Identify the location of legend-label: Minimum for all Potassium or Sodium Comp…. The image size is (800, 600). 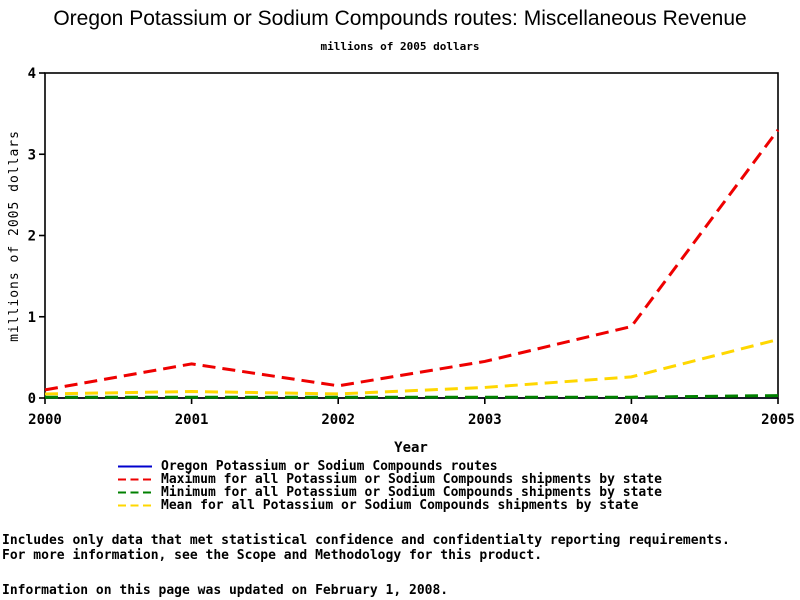
(411, 492).